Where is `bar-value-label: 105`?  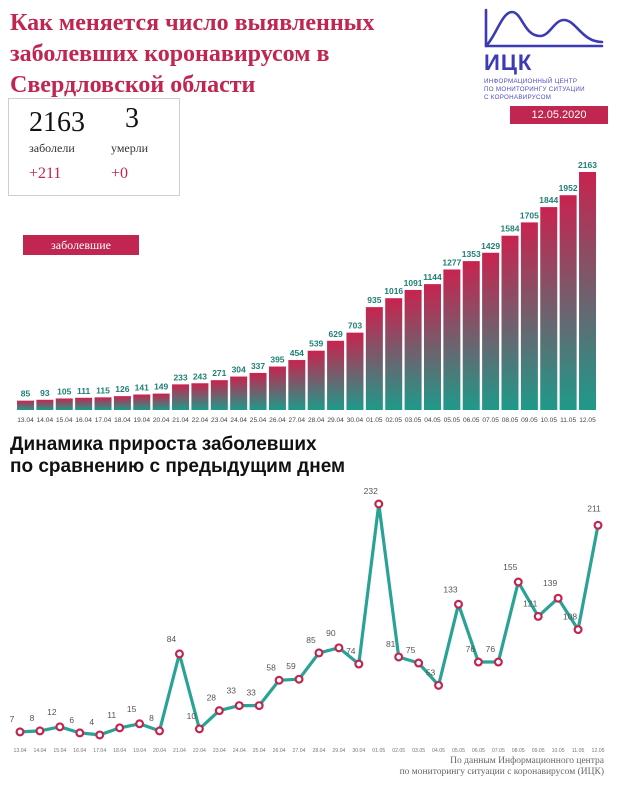
bar-value-label: 105 is located at coordinates (64, 391).